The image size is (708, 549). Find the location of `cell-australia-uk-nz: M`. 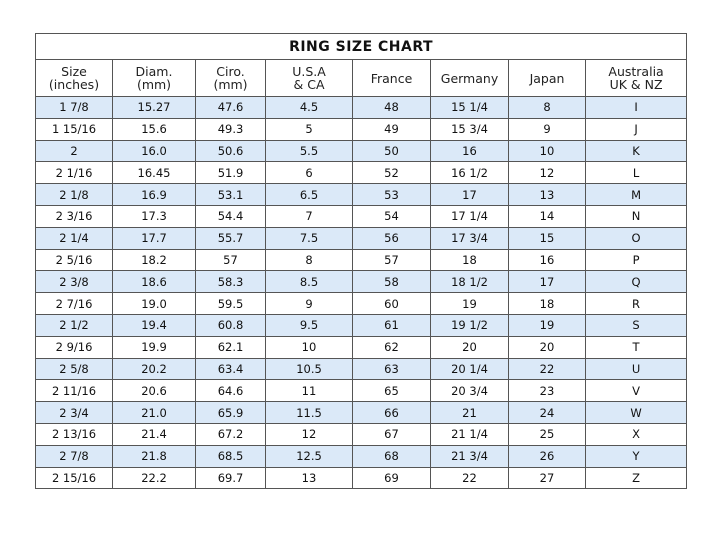

cell-australia-uk-nz: M is located at coordinates (636, 194).